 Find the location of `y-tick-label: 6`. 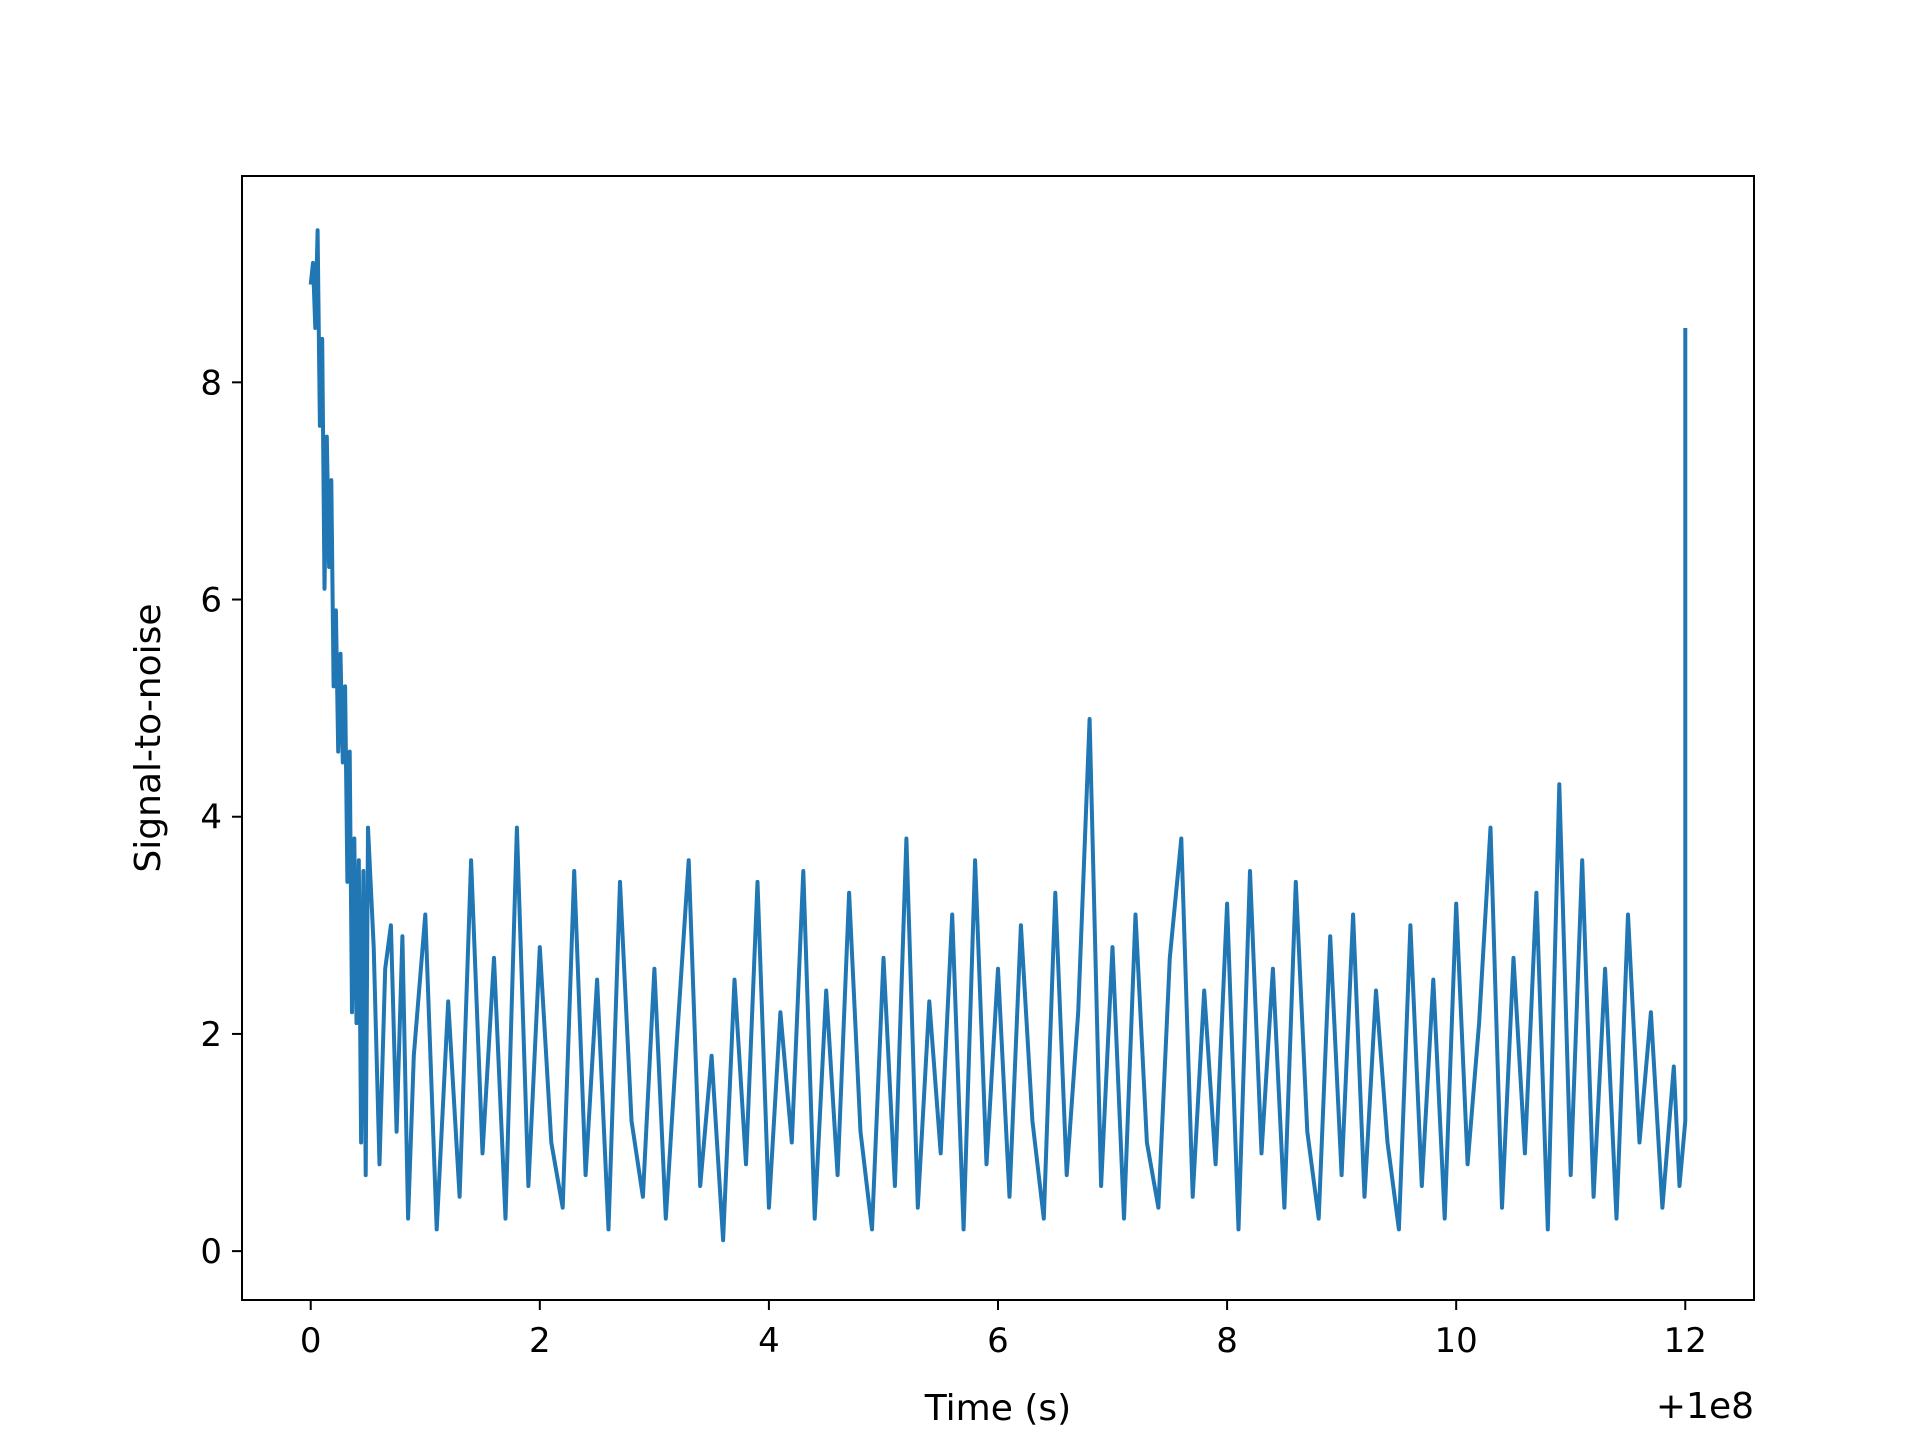

y-tick-label: 6 is located at coordinates (211, 601).